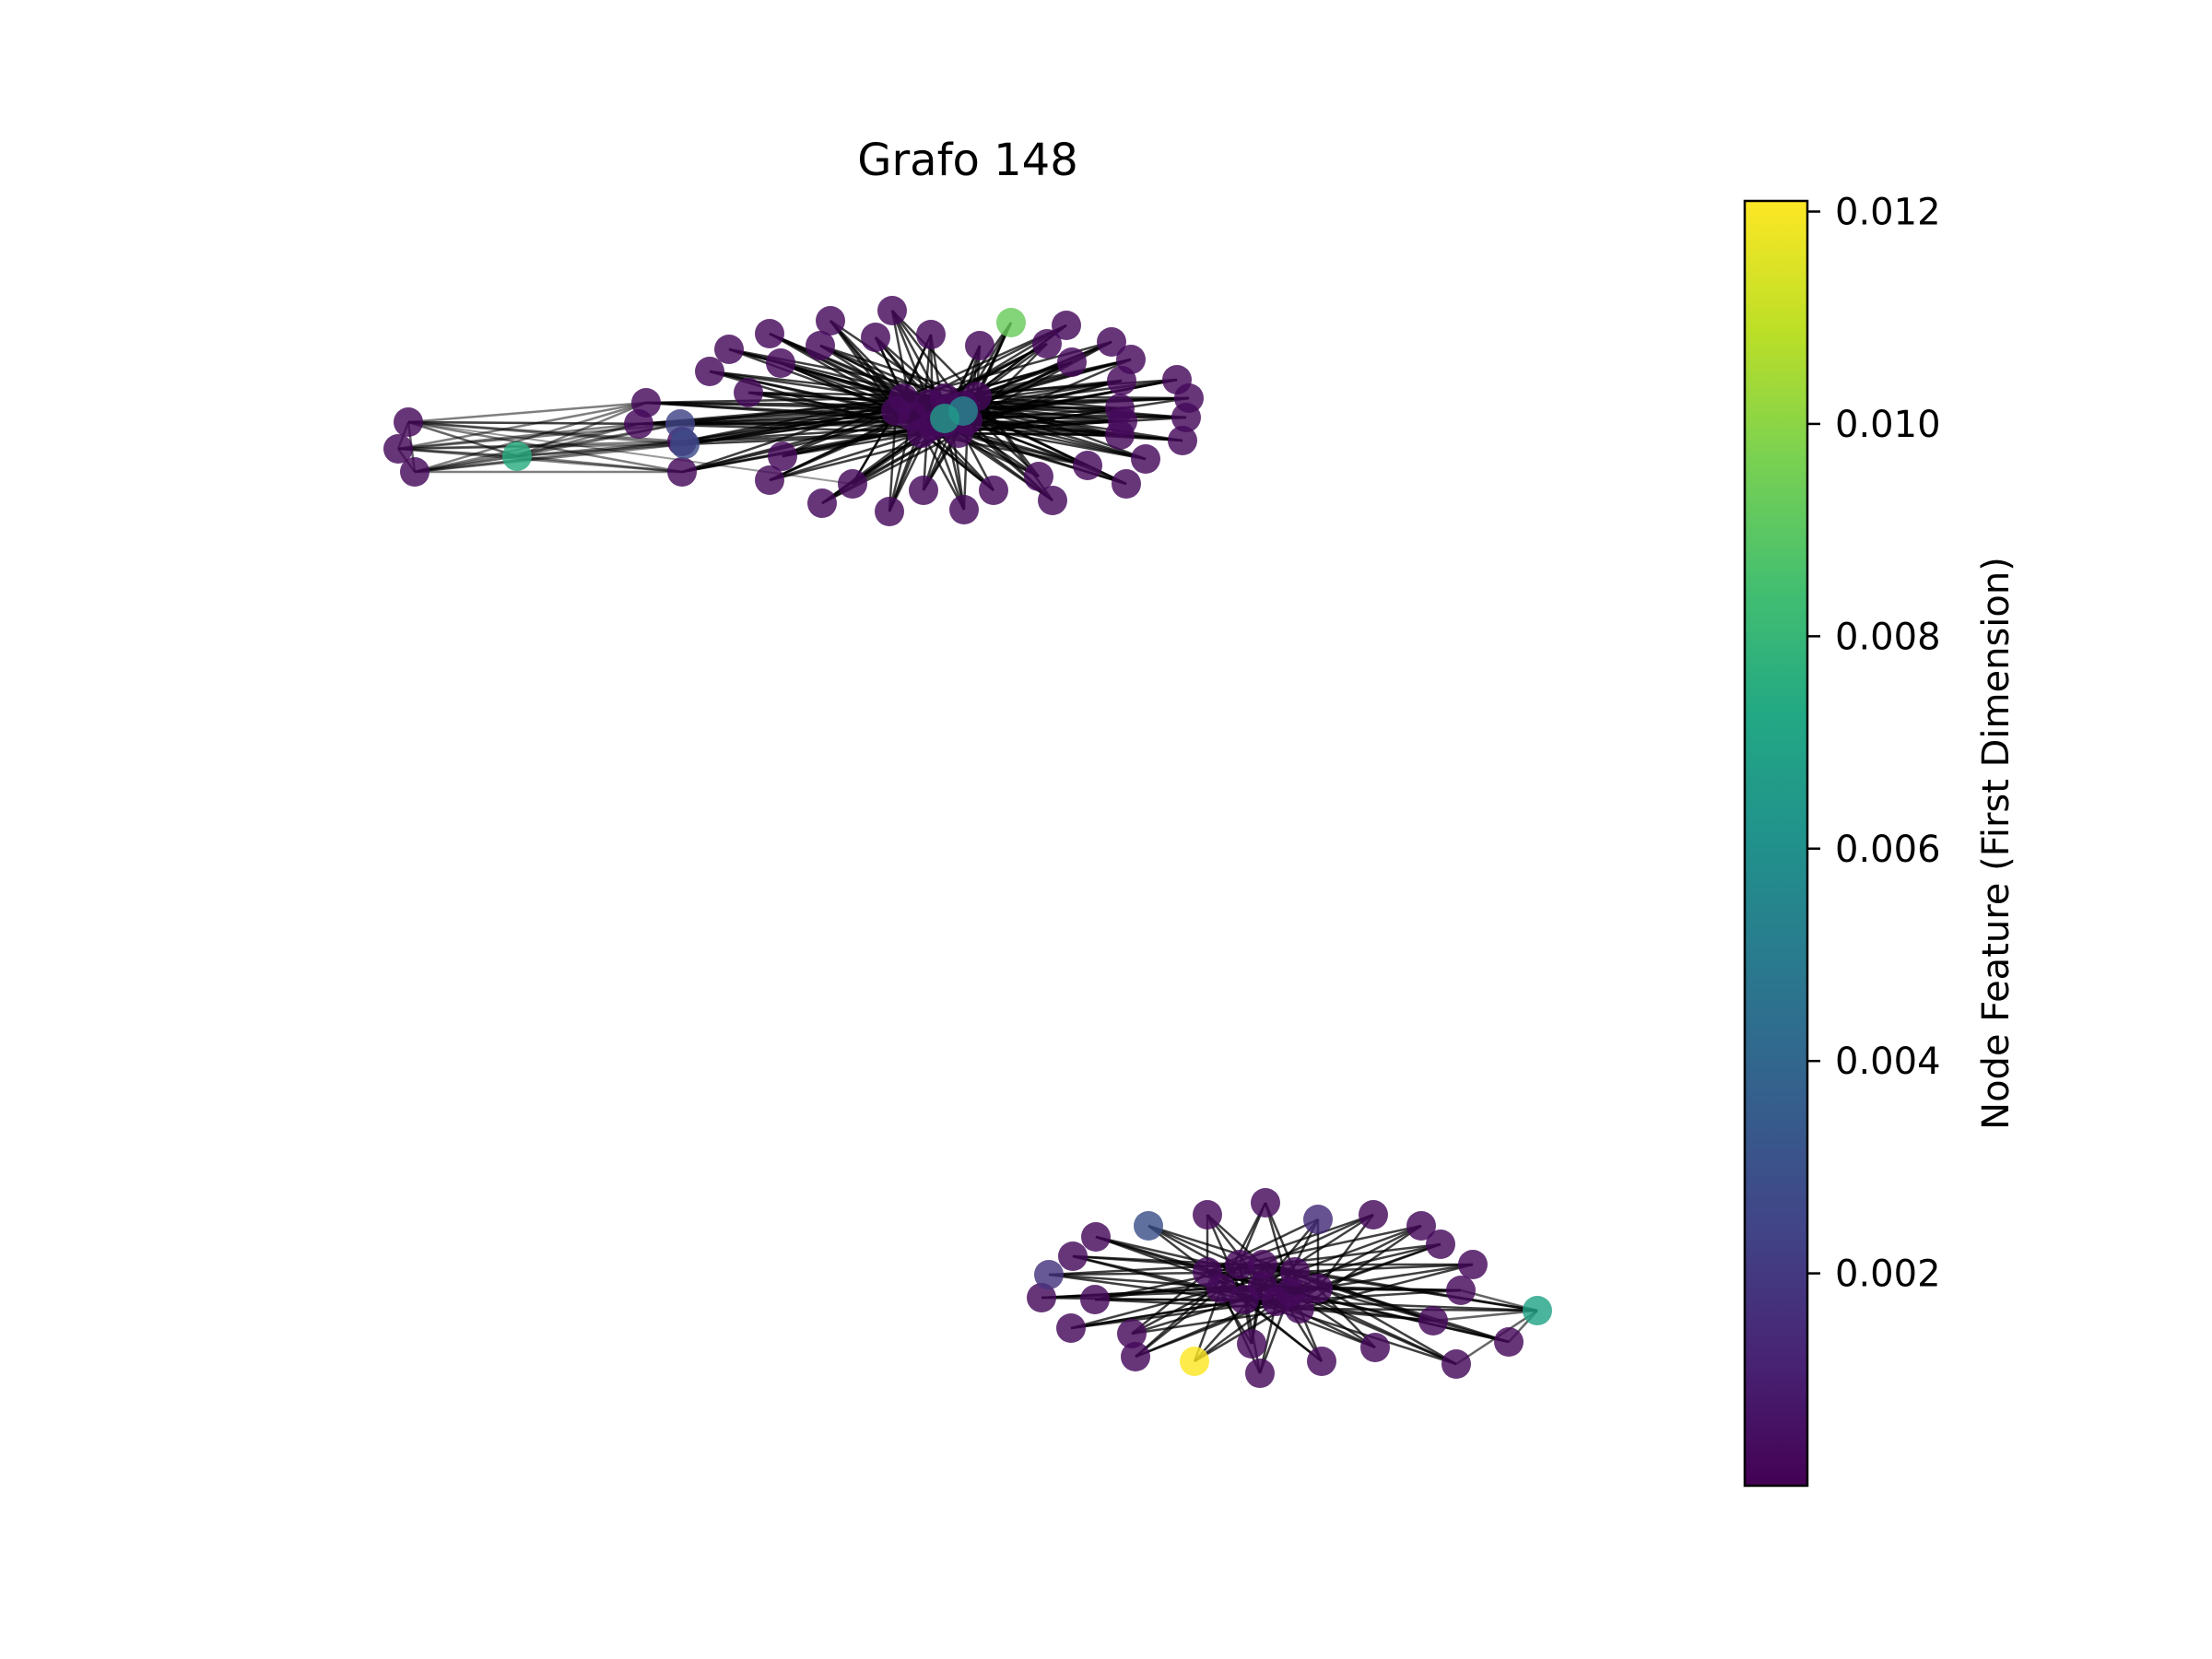 This screenshot has width=2212, height=1659. What do you see at coordinates (1888, 1274) in the screenshot?
I see `colorbar-tick-label: 0.002` at bounding box center [1888, 1274].